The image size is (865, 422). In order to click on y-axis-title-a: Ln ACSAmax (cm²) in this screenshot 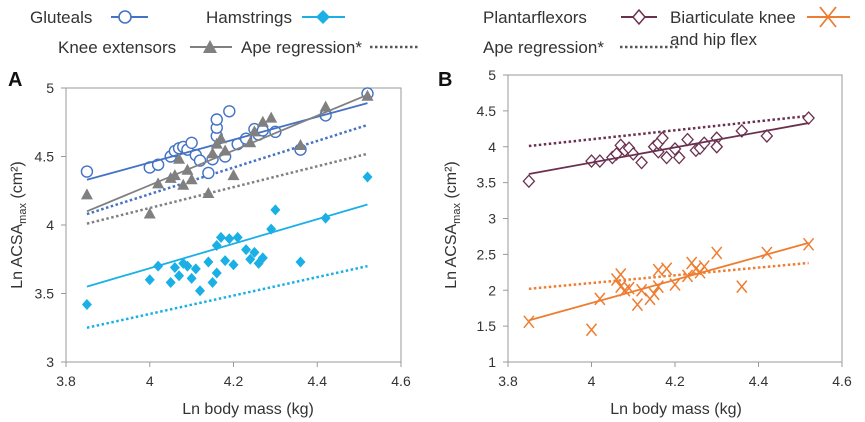, I will do `click(19, 224)`.